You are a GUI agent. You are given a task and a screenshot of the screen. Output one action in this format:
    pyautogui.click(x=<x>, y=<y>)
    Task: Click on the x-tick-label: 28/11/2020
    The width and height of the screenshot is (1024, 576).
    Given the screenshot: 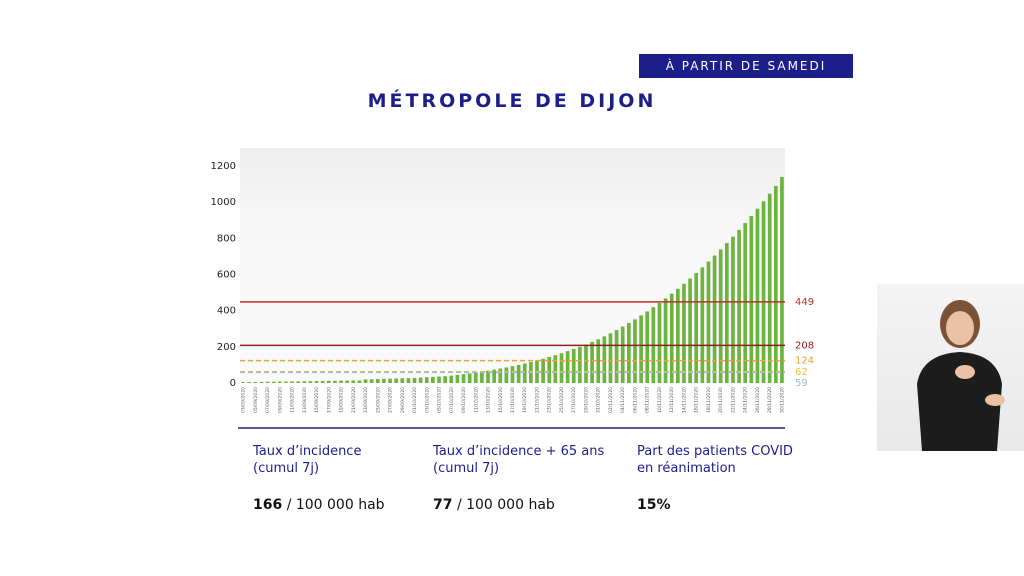 What is the action you would take?
    pyautogui.click(x=770, y=400)
    